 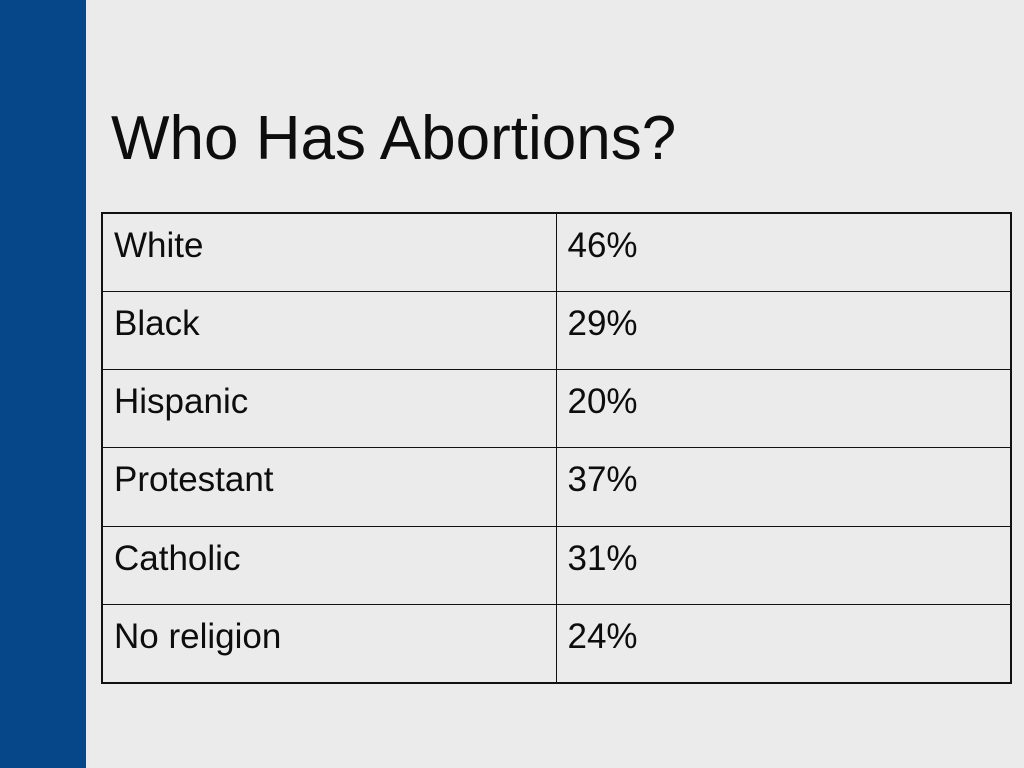 I want to click on table-row: Catholic 31%, so click(x=556, y=565).